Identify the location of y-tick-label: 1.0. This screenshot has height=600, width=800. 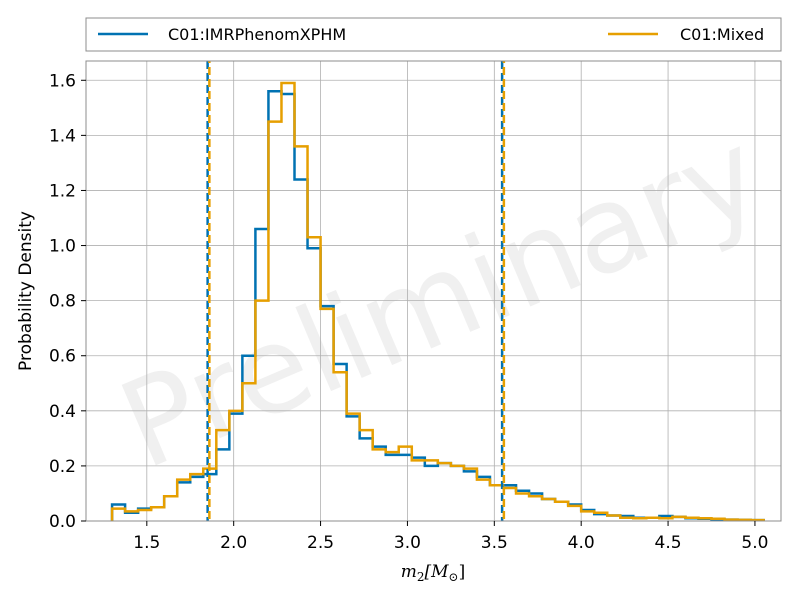
(62, 247).